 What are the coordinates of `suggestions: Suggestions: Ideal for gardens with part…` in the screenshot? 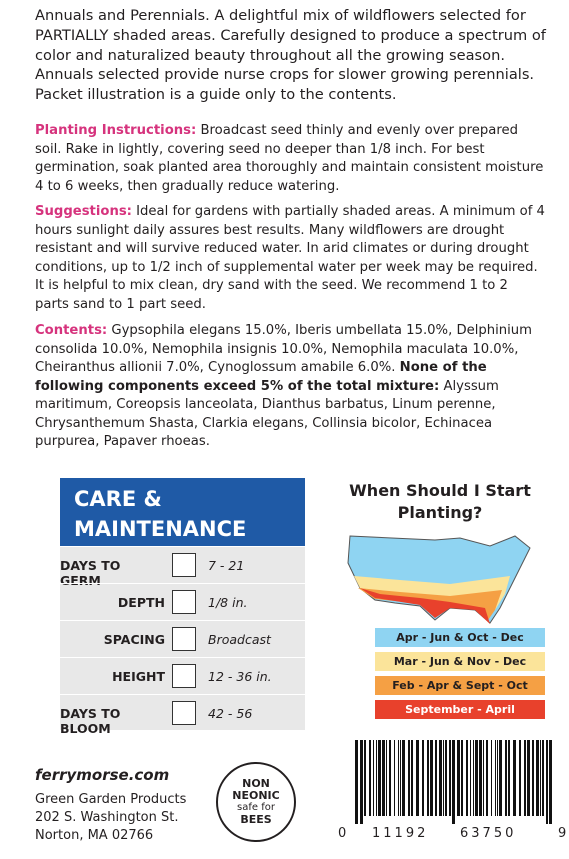 It's located at (290, 258).